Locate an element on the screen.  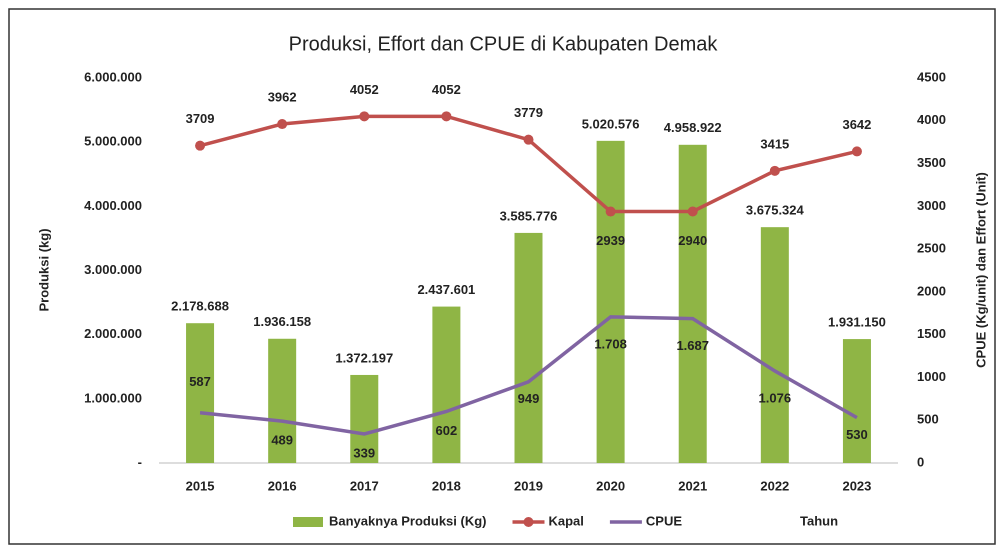
point-label: 3415 is located at coordinates (774, 143).